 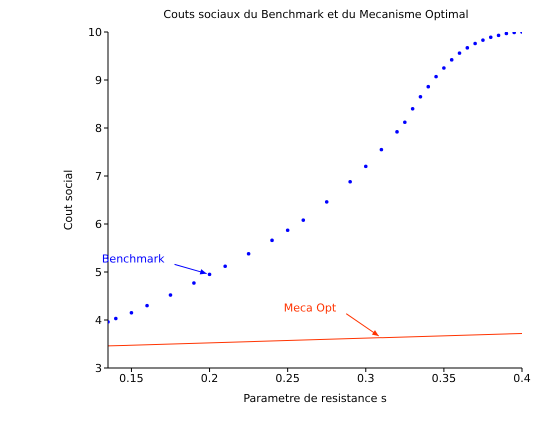 What do you see at coordinates (131, 378) in the screenshot?
I see `x-tick-label: 0.15` at bounding box center [131, 378].